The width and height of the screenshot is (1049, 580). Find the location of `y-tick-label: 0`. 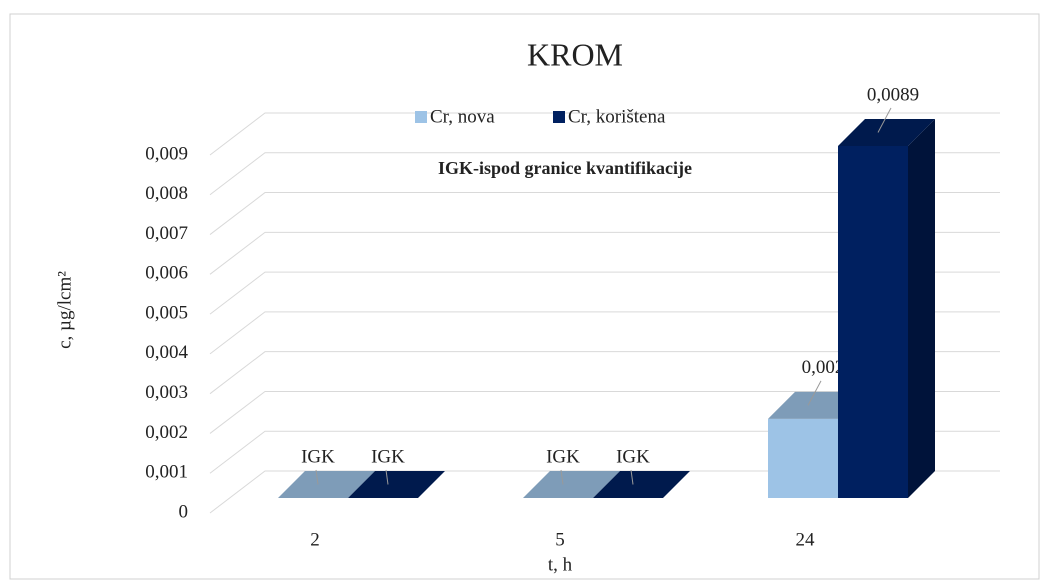

y-tick-label: 0 is located at coordinates (184, 511).